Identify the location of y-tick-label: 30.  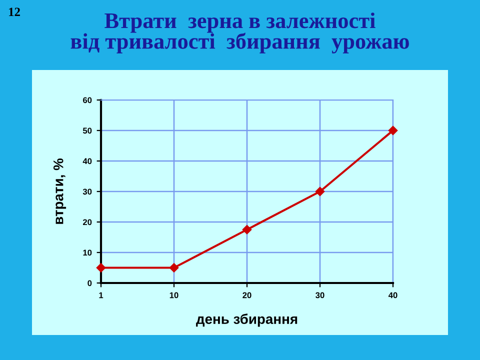
(87, 191).